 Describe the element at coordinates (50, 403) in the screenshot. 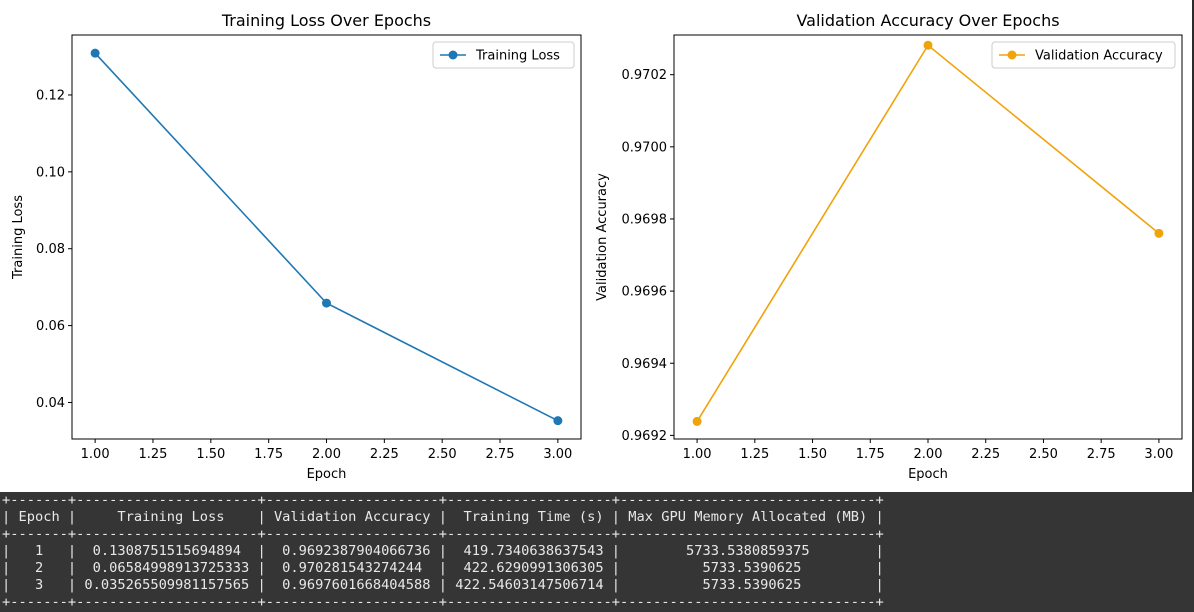

I see `y-tick-label: 0.04` at that location.